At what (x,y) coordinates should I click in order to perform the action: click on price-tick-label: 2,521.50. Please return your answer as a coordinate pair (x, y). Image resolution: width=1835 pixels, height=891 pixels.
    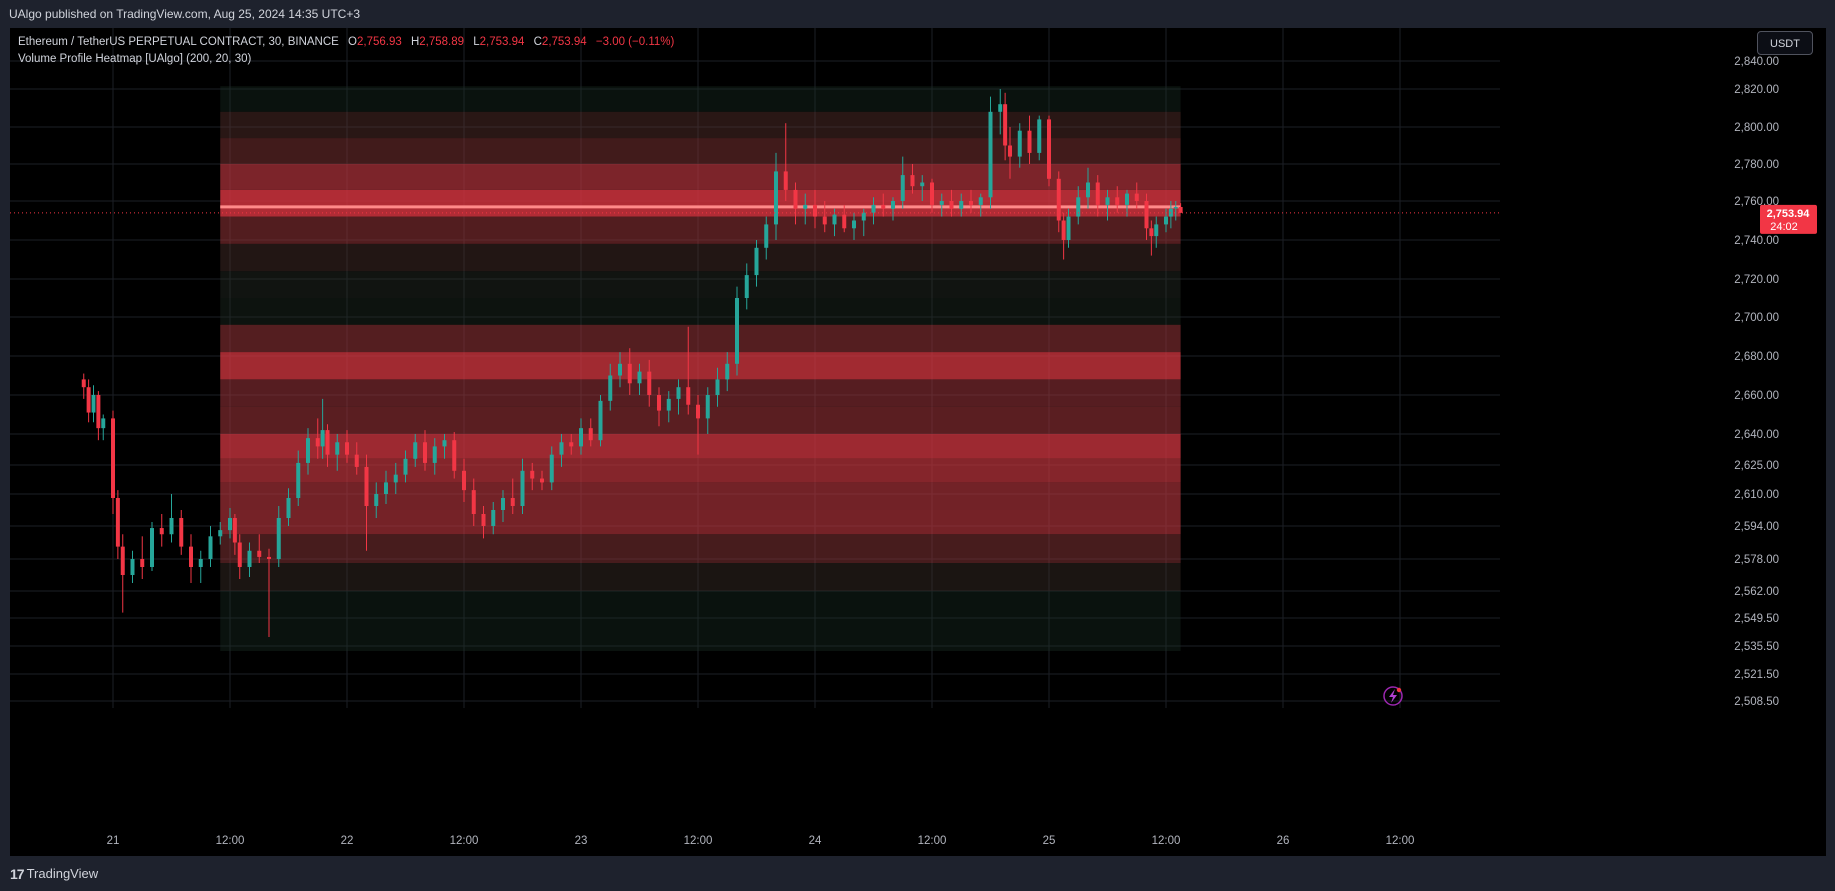
    Looking at the image, I should click on (1756, 675).